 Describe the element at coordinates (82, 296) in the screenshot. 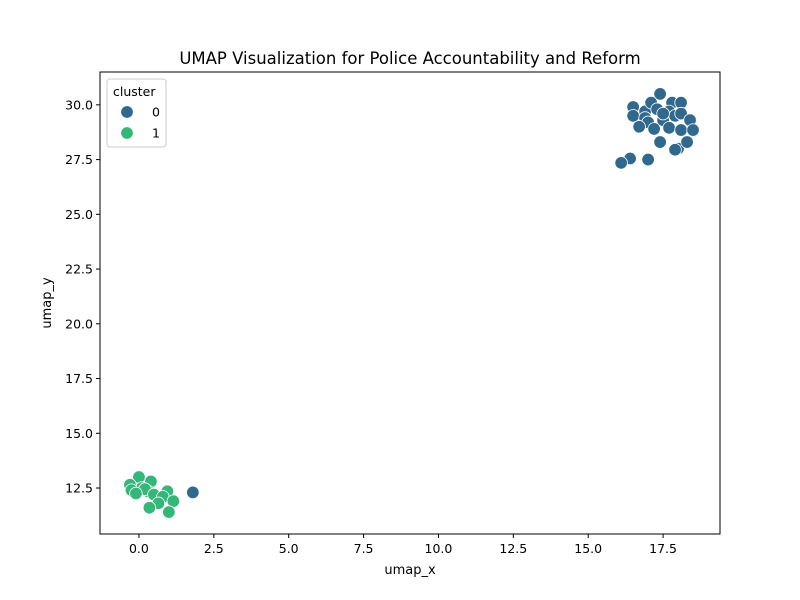

I see `y-axis-ticks: 12.5 15.0 17.5 20.0 22.5 25.0 27.5 30.0` at that location.